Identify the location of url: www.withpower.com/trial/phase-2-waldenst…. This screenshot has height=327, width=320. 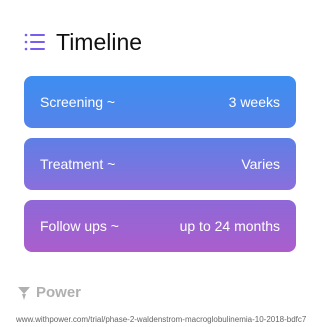
(161, 319).